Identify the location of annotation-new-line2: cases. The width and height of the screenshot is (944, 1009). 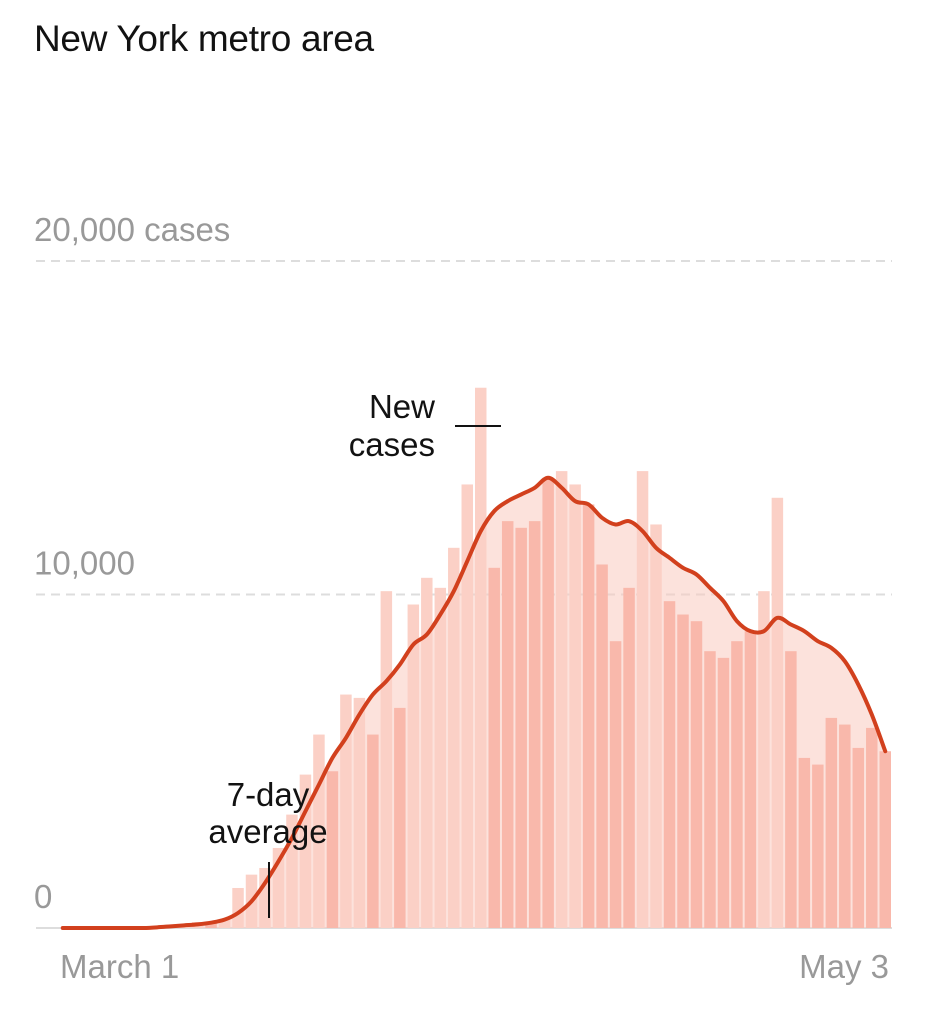
(392, 444).